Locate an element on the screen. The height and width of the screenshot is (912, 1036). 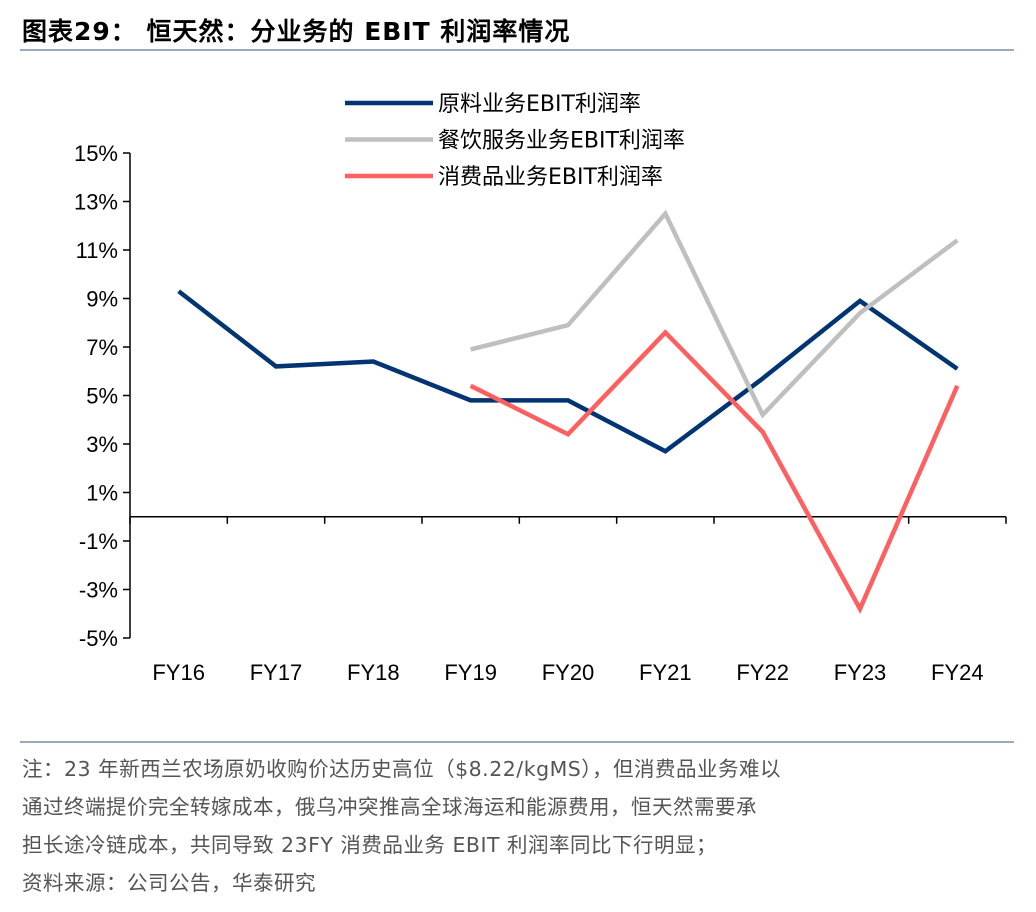
x-tick-label: FY23 is located at coordinates (860, 672).